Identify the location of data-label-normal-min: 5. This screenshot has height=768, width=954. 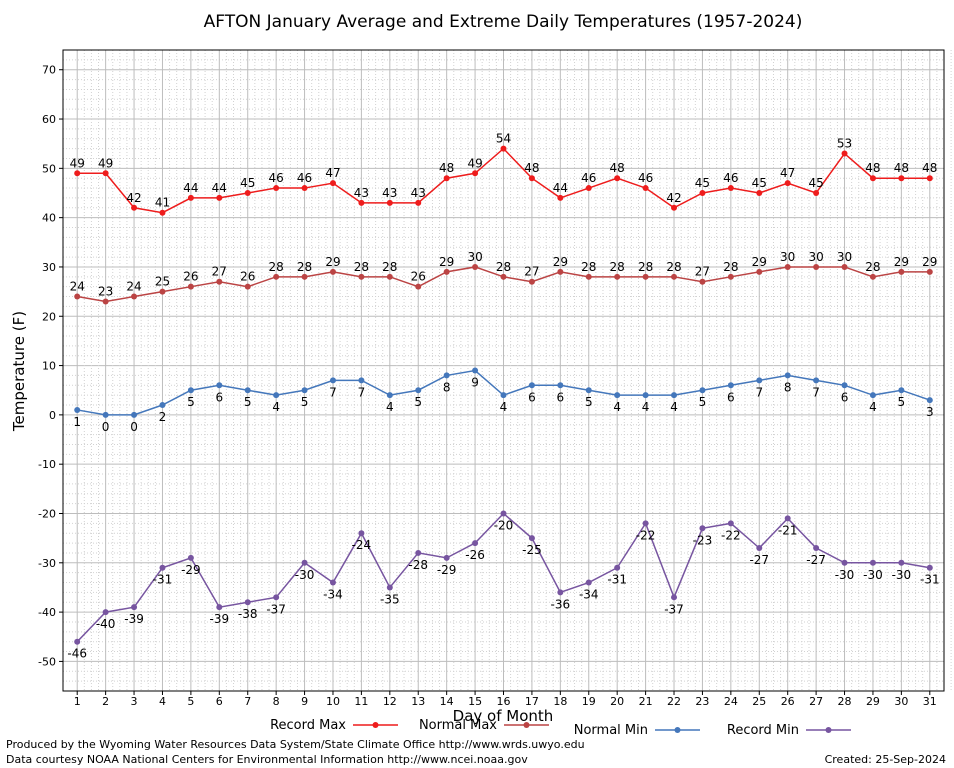
(703, 402).